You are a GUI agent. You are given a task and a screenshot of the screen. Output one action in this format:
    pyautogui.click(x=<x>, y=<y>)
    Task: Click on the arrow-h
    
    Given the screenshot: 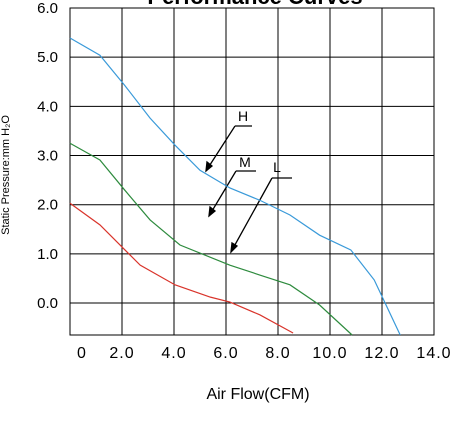 What is the action you would take?
    pyautogui.click(x=228, y=148)
    